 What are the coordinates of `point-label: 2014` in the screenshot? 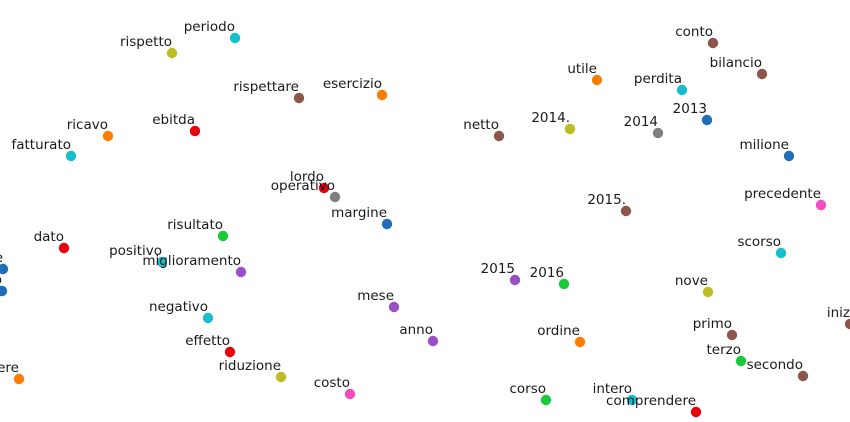 It's located at (641, 122).